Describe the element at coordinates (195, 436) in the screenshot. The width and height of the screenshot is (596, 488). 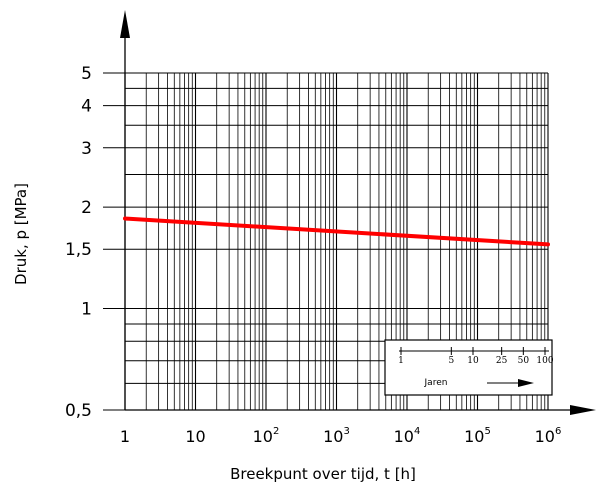
I see `x-tick-label: 10` at that location.